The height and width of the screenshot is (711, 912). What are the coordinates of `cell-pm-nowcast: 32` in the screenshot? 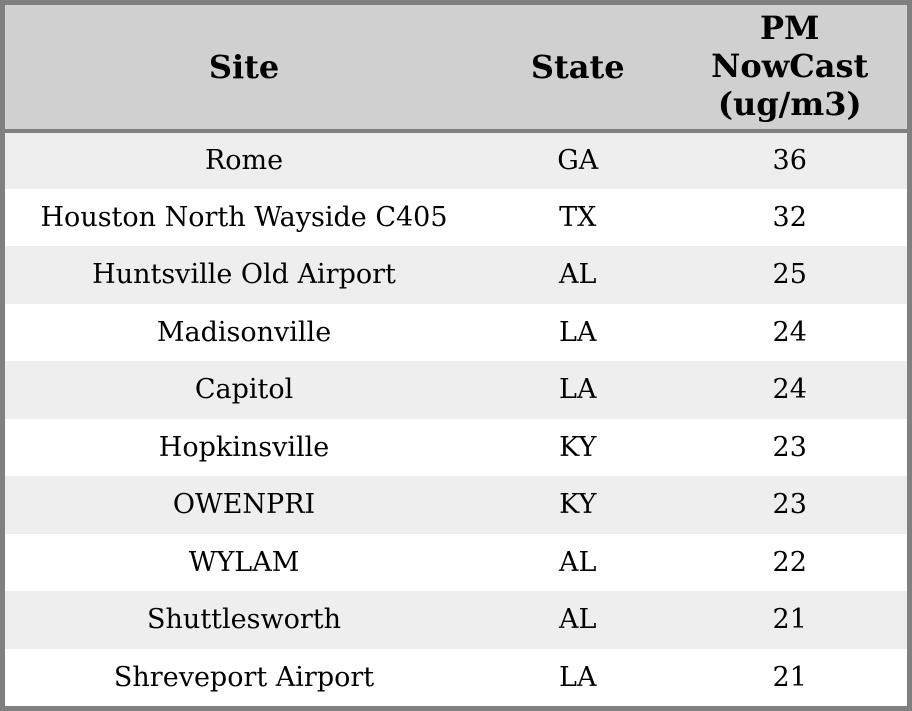 It's located at (789, 217).